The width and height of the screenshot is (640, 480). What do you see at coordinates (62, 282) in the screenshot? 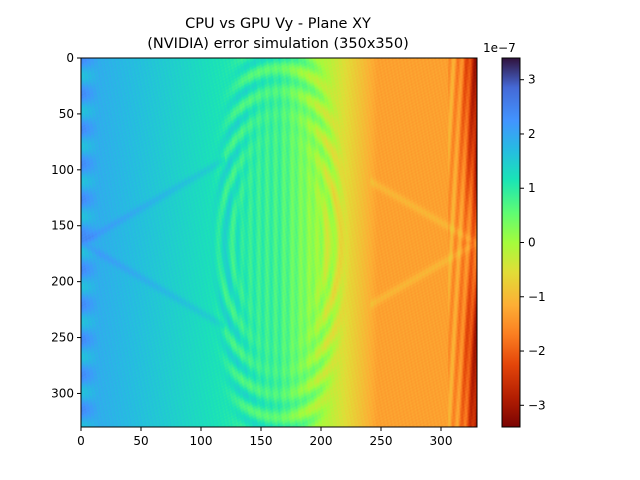
I see `y-tick-label: 200` at bounding box center [62, 282].